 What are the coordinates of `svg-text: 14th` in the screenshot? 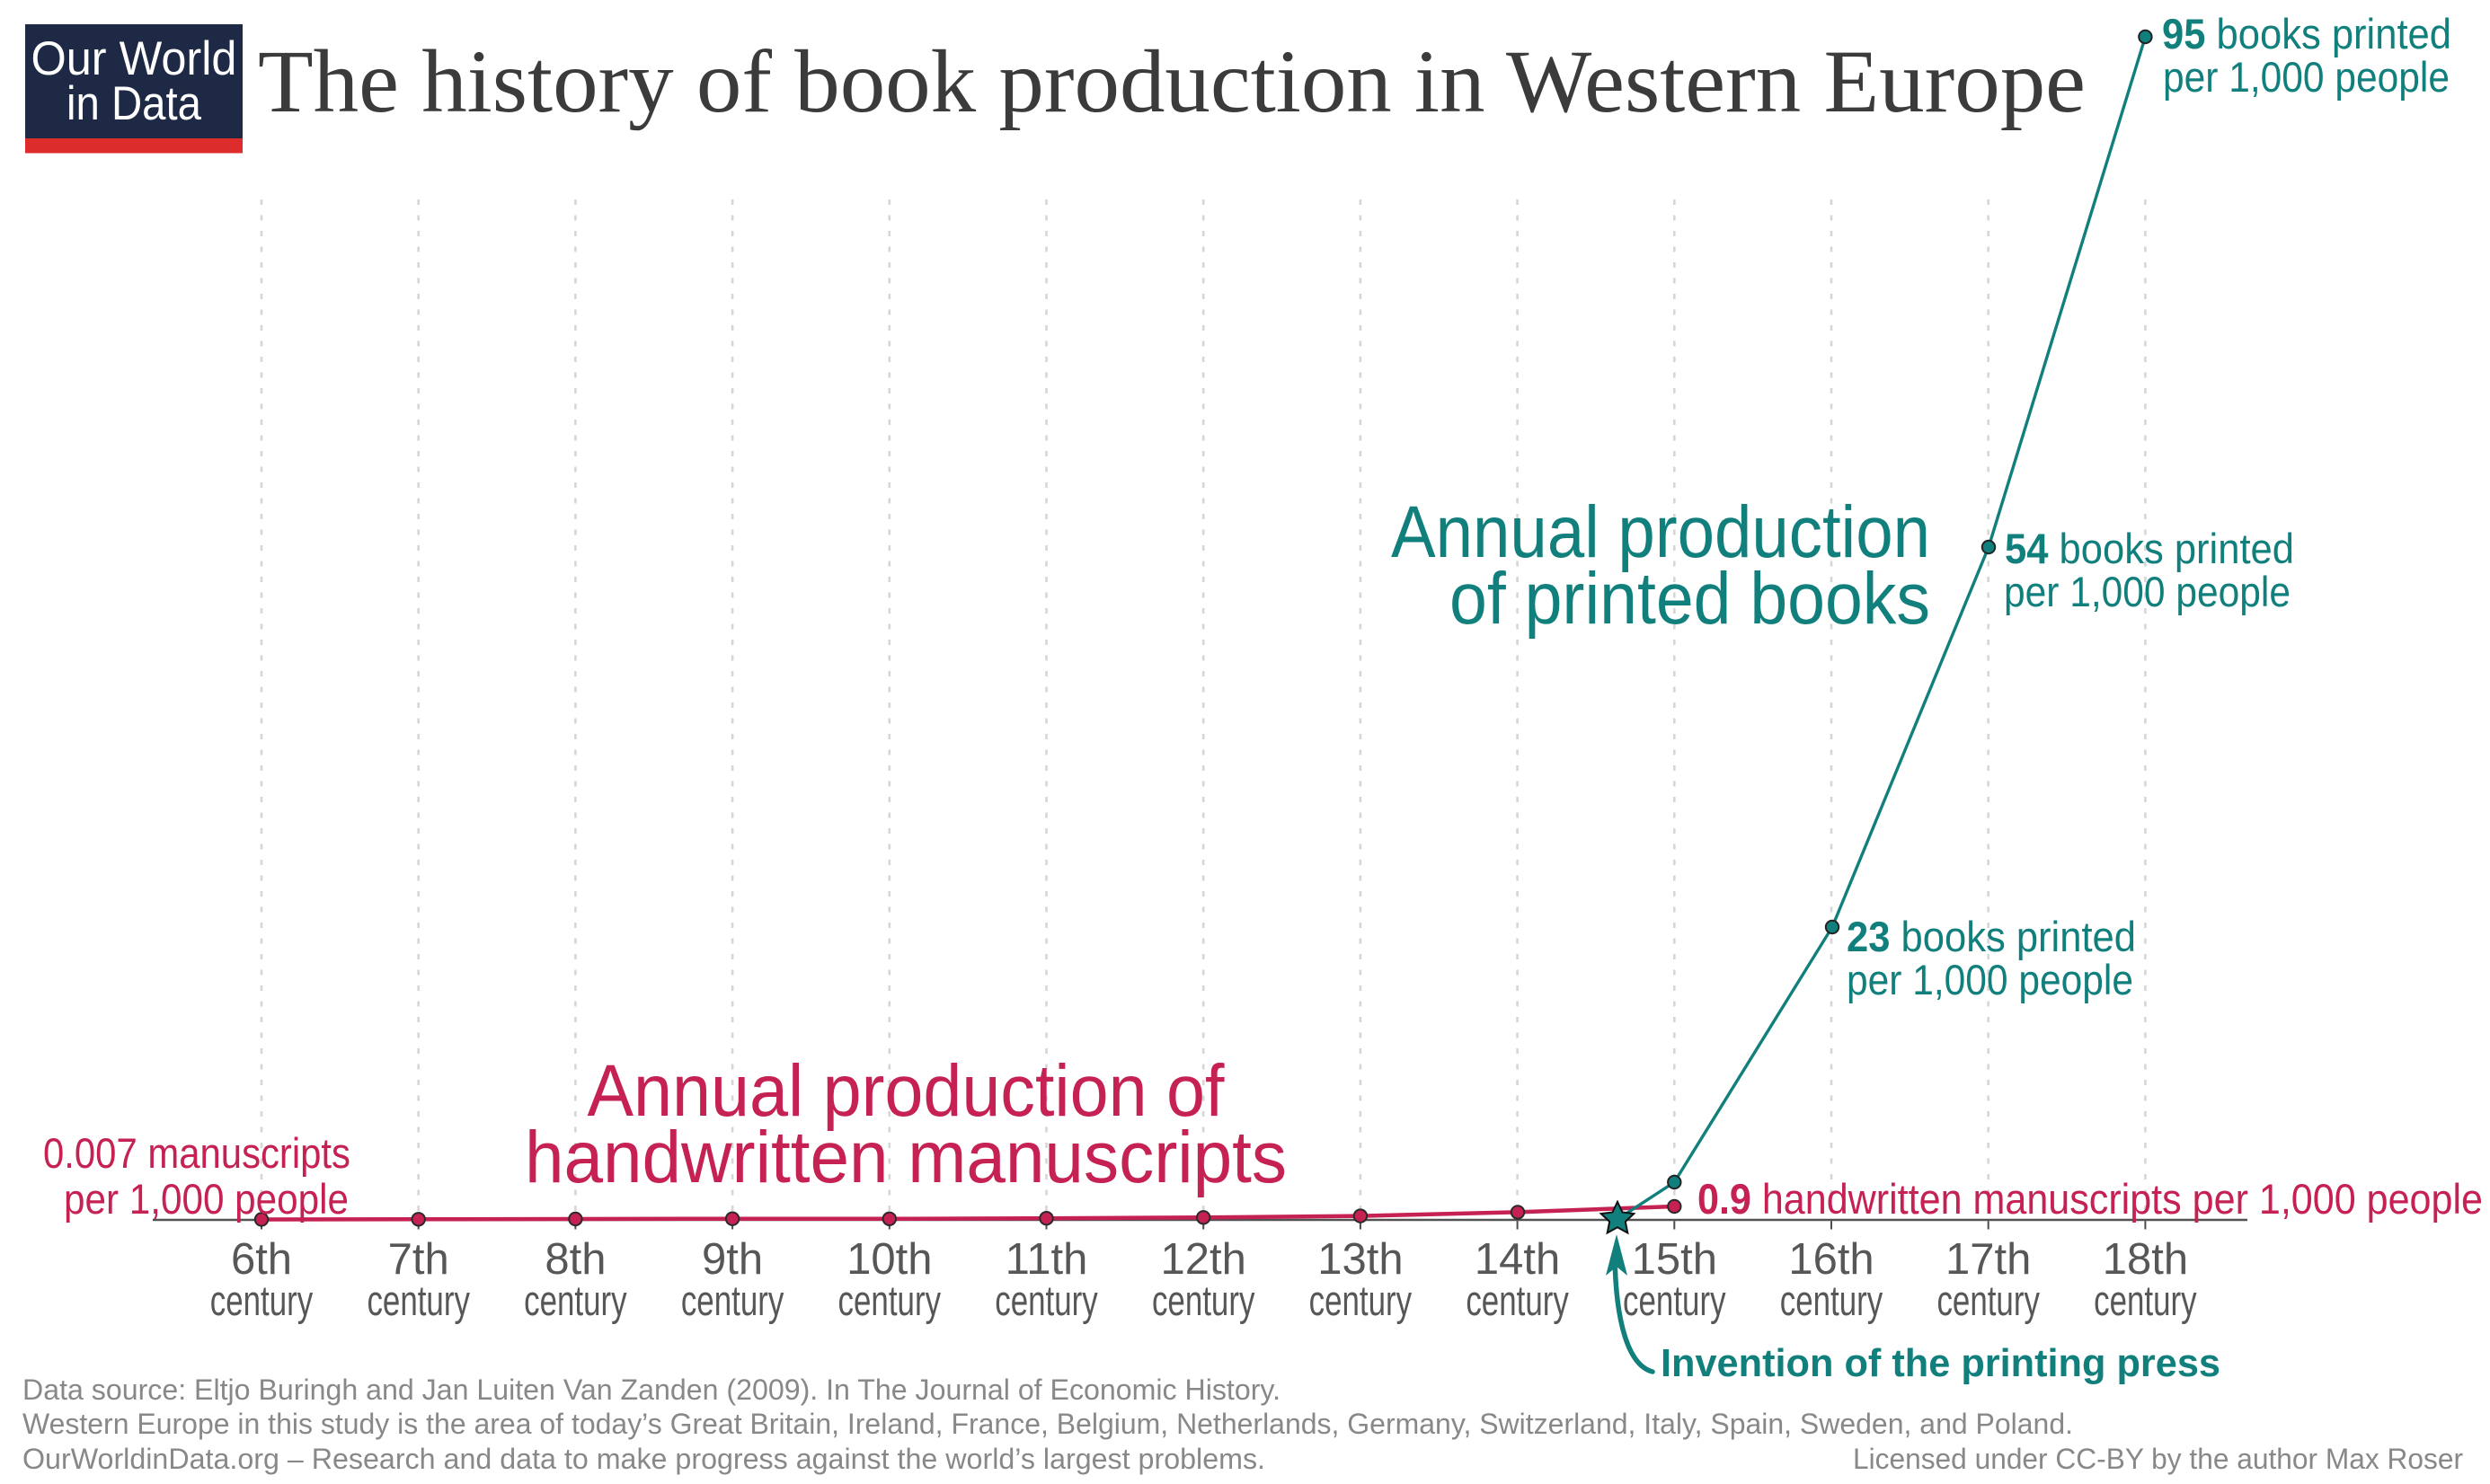 It's located at (1517, 1259).